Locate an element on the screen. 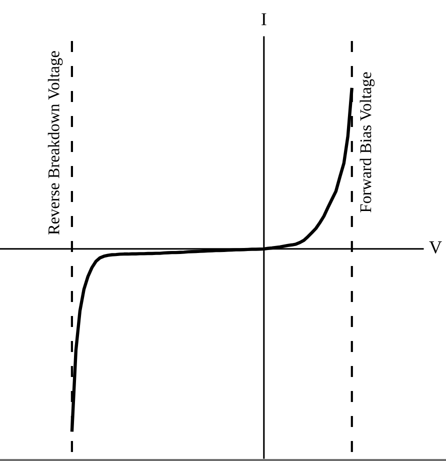 The height and width of the screenshot is (461, 446). x-axis-title: V is located at coordinates (435, 247).